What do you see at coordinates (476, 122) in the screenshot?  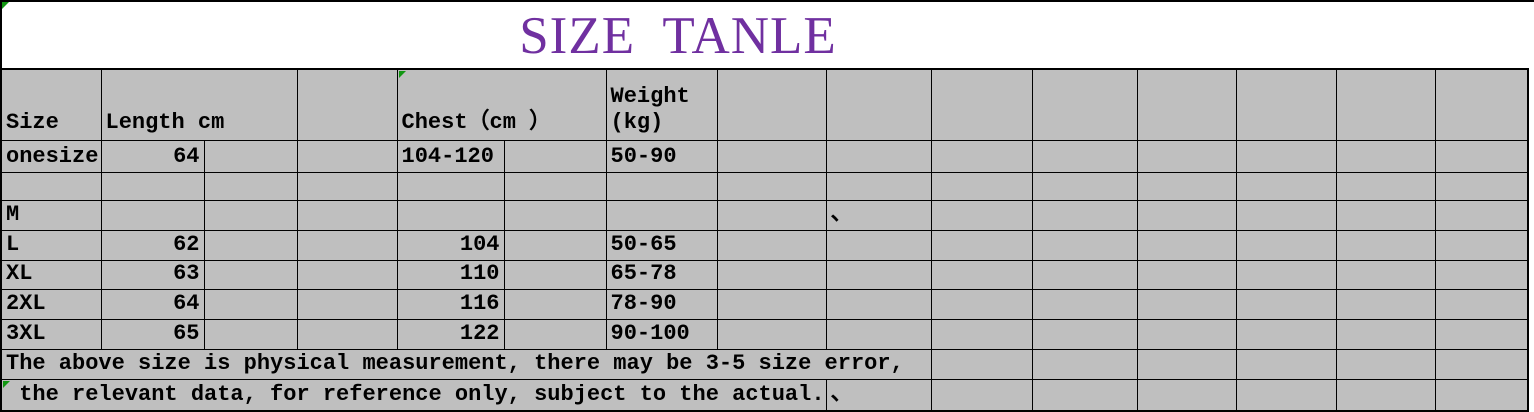 I see `header-chest-label: Chest（cm ）` at bounding box center [476, 122].